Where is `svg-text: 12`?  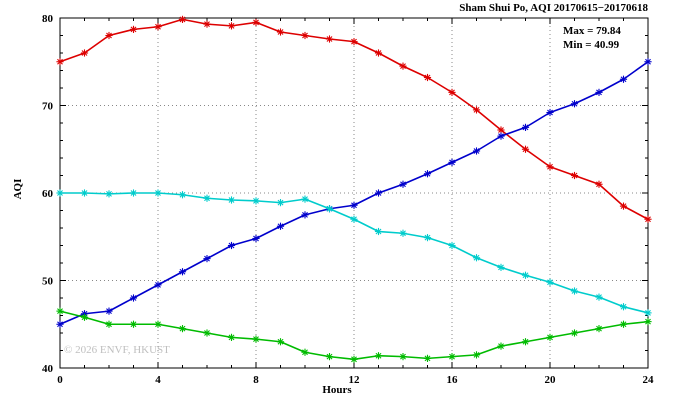
svg-text: 12 is located at coordinates (355, 380).